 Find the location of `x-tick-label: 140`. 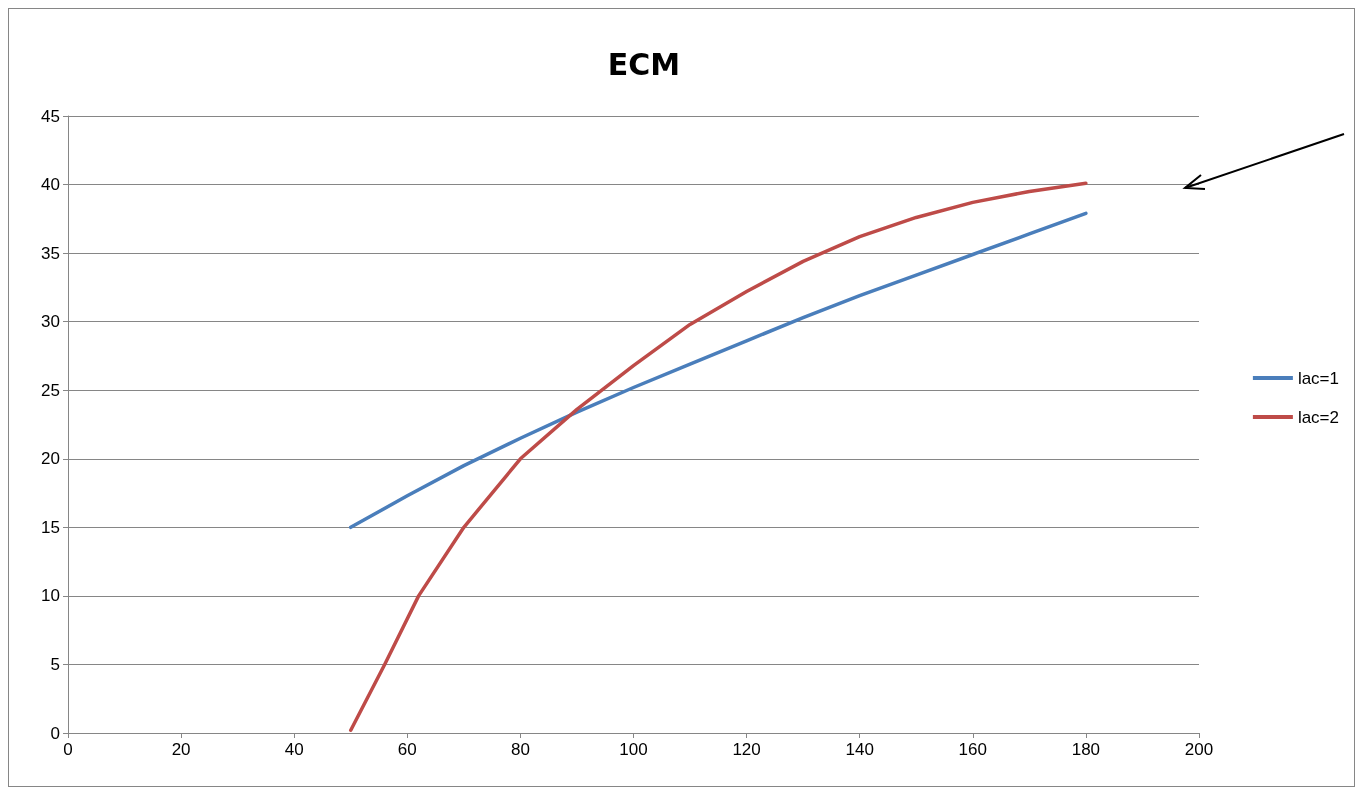

x-tick-label: 140 is located at coordinates (859, 749).